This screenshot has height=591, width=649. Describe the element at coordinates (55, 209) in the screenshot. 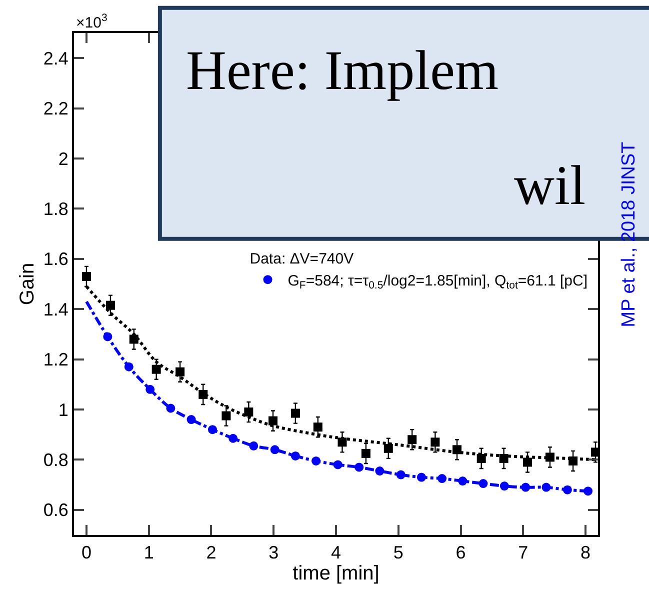

I see `y-tick-label: 1.8` at that location.